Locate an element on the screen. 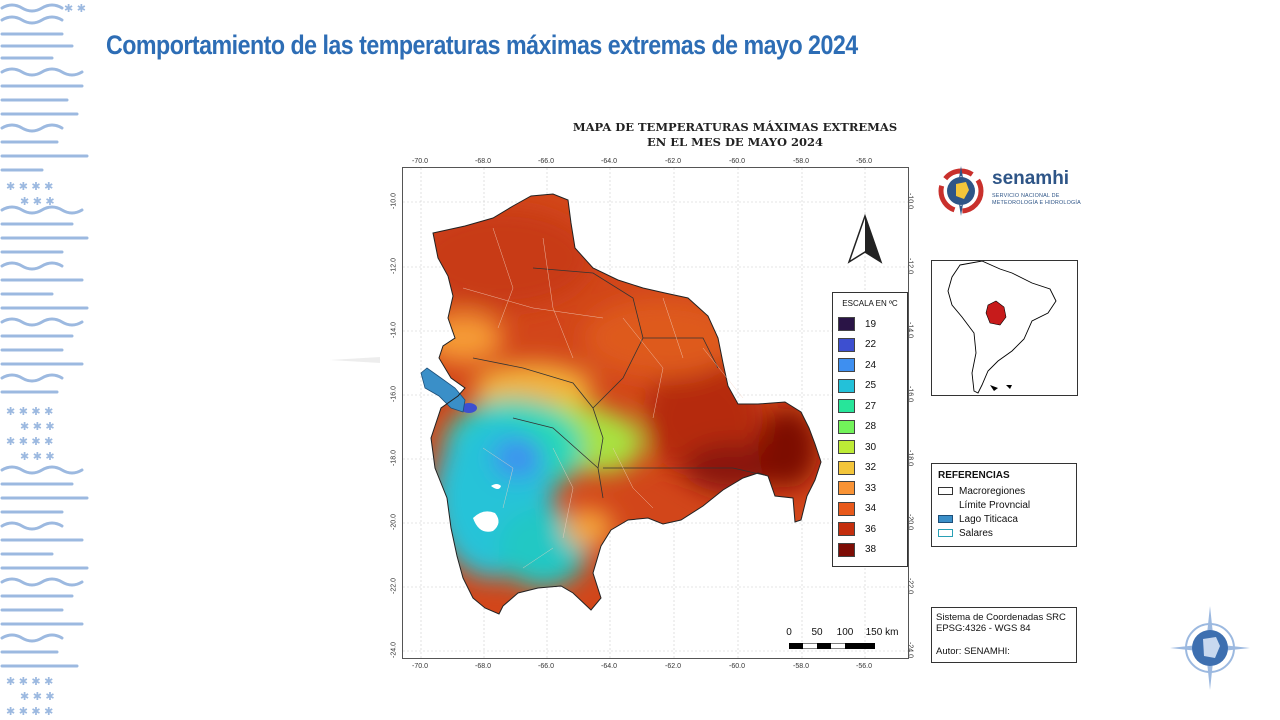 Image resolution: width=1280 pixels, height=720 pixels. legend-title: ESCALA EN ºC is located at coordinates (870, 303).